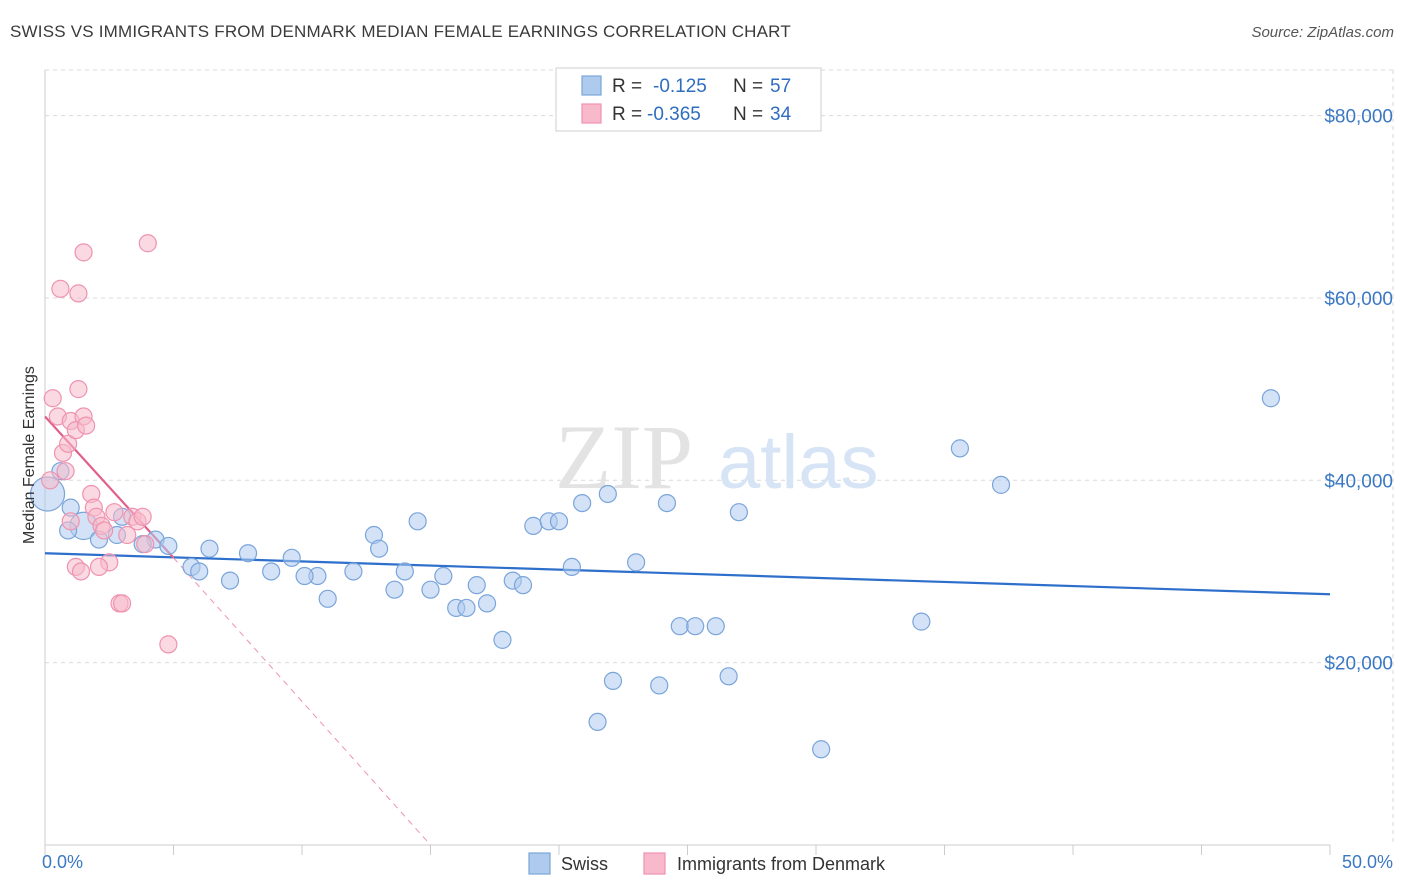 This screenshot has height=892, width=1406. What do you see at coordinates (674, 114) in the screenshot?
I see `legend-r-value-denmark: -0.365` at bounding box center [674, 114].